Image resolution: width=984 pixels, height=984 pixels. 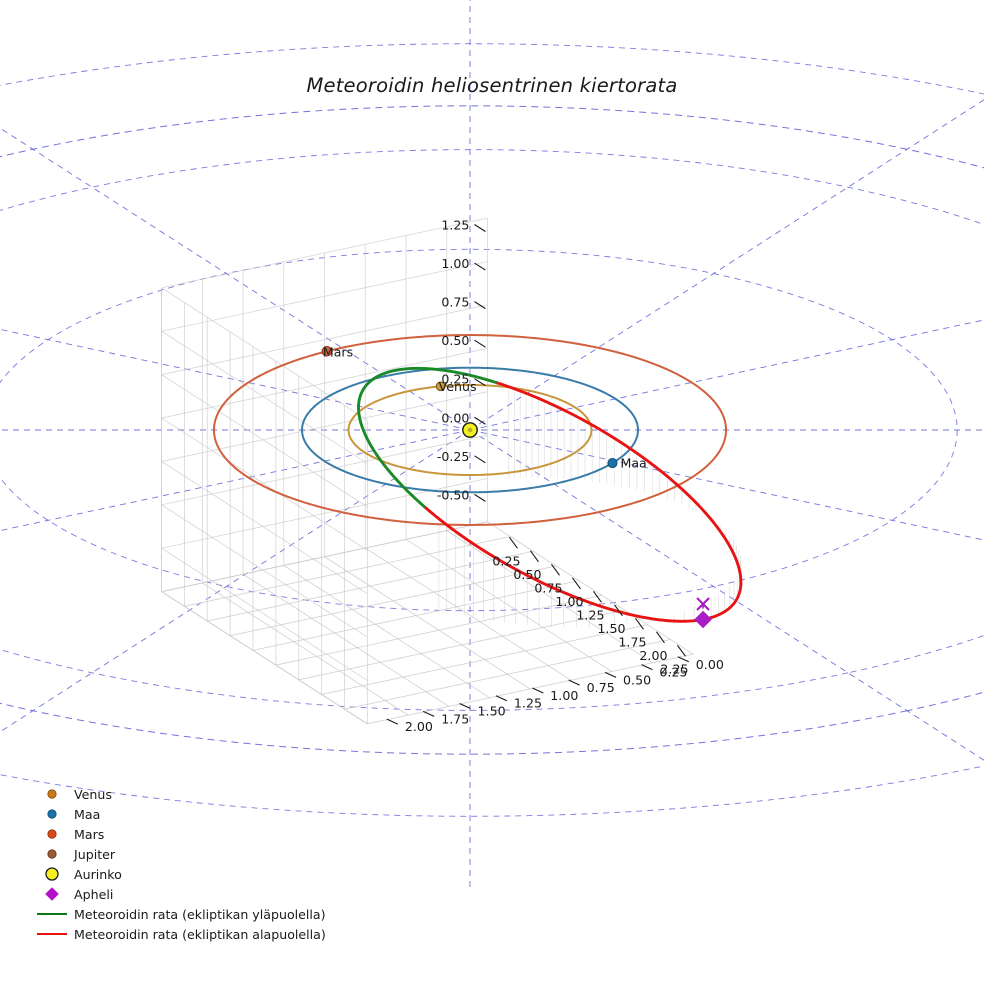 What do you see at coordinates (632, 641) in the screenshot?
I see `axes.x_ticks: 1.75` at bounding box center [632, 641].